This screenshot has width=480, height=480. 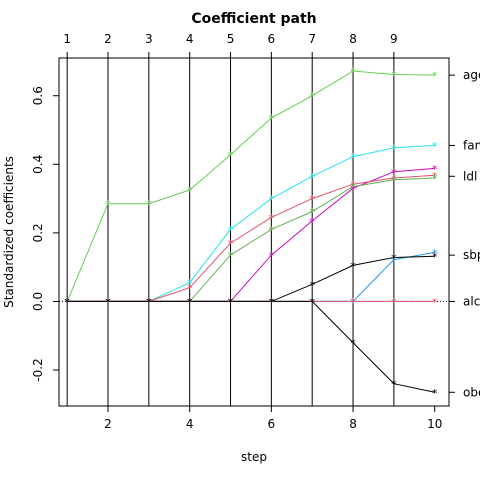 What do you see at coordinates (394, 148) in the screenshot?
I see `series-2-point-9: *` at bounding box center [394, 148].